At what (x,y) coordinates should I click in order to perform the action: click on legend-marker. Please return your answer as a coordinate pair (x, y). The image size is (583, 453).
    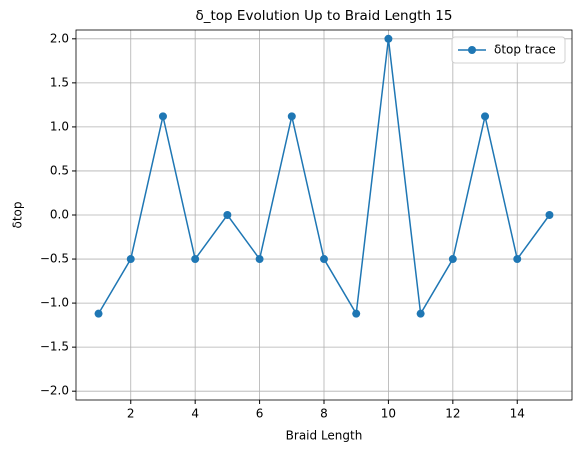
    Looking at the image, I should click on (472, 50).